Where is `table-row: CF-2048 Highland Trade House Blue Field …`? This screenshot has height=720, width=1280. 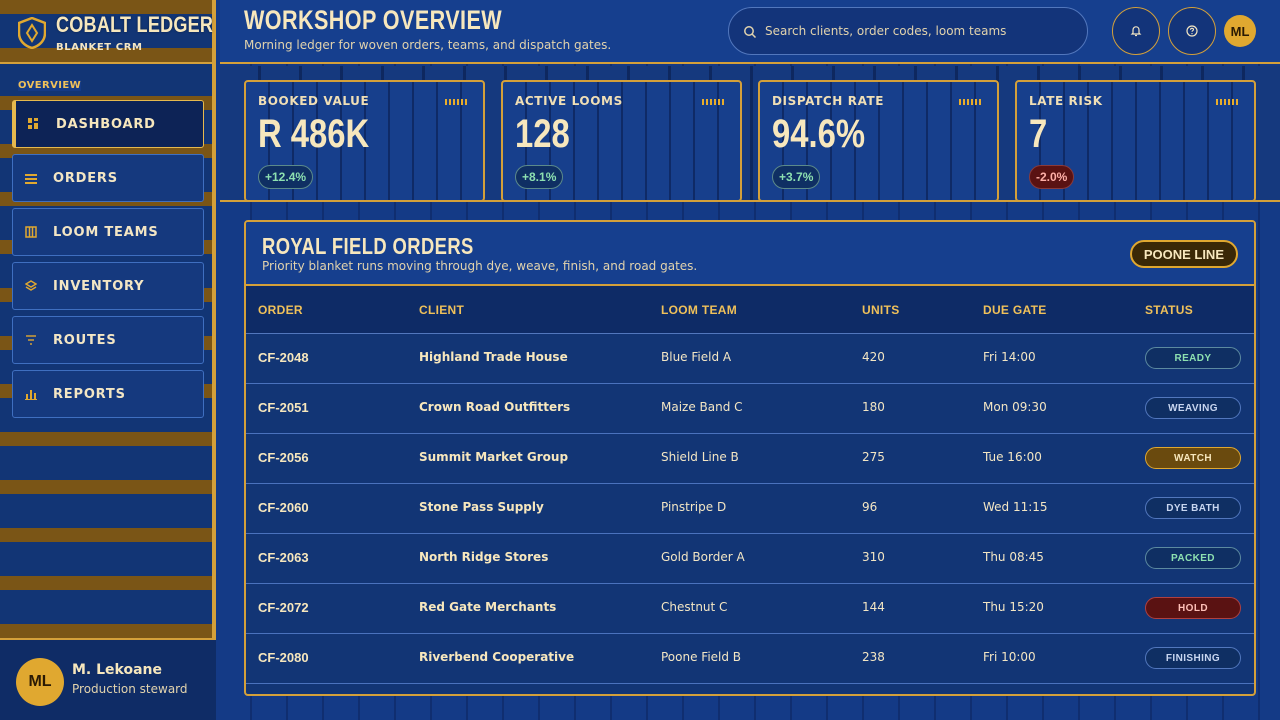 table-row: CF-2048 Highland Trade House Blue Field … is located at coordinates (750, 359).